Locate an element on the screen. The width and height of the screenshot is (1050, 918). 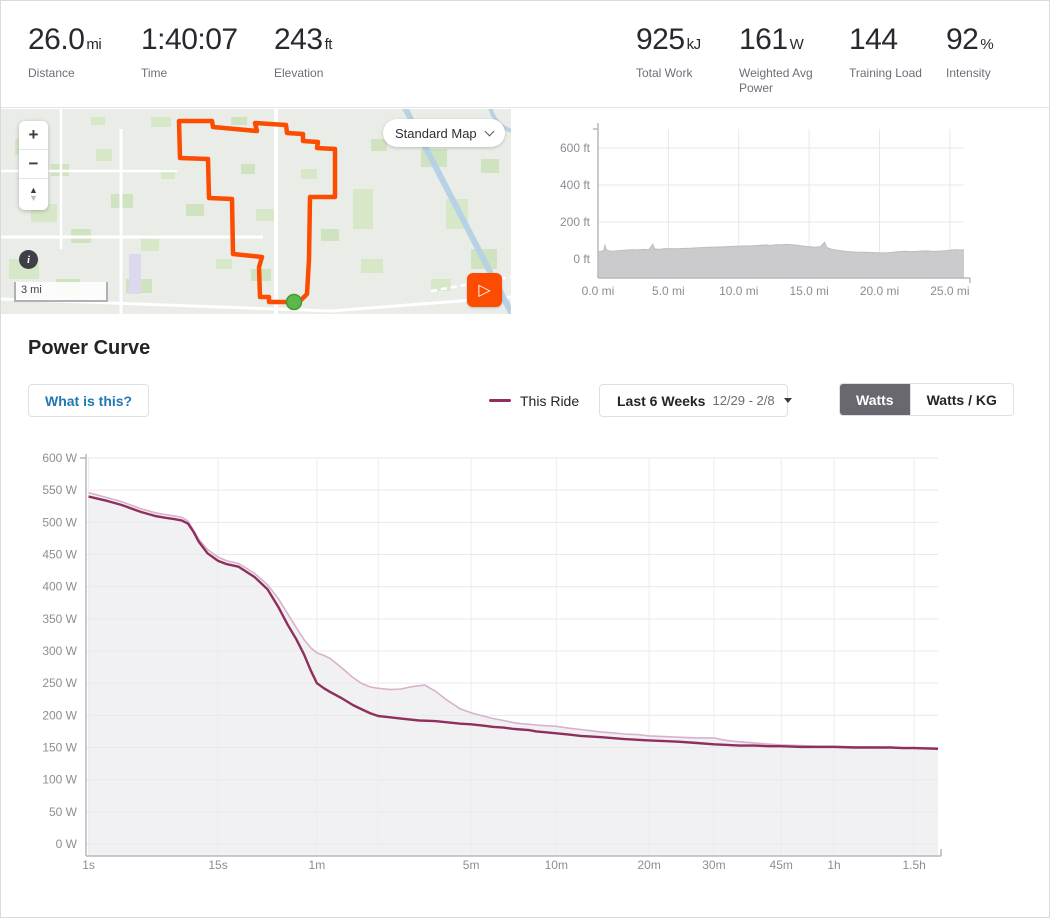
svg-text: 5m is located at coordinates (471, 865).